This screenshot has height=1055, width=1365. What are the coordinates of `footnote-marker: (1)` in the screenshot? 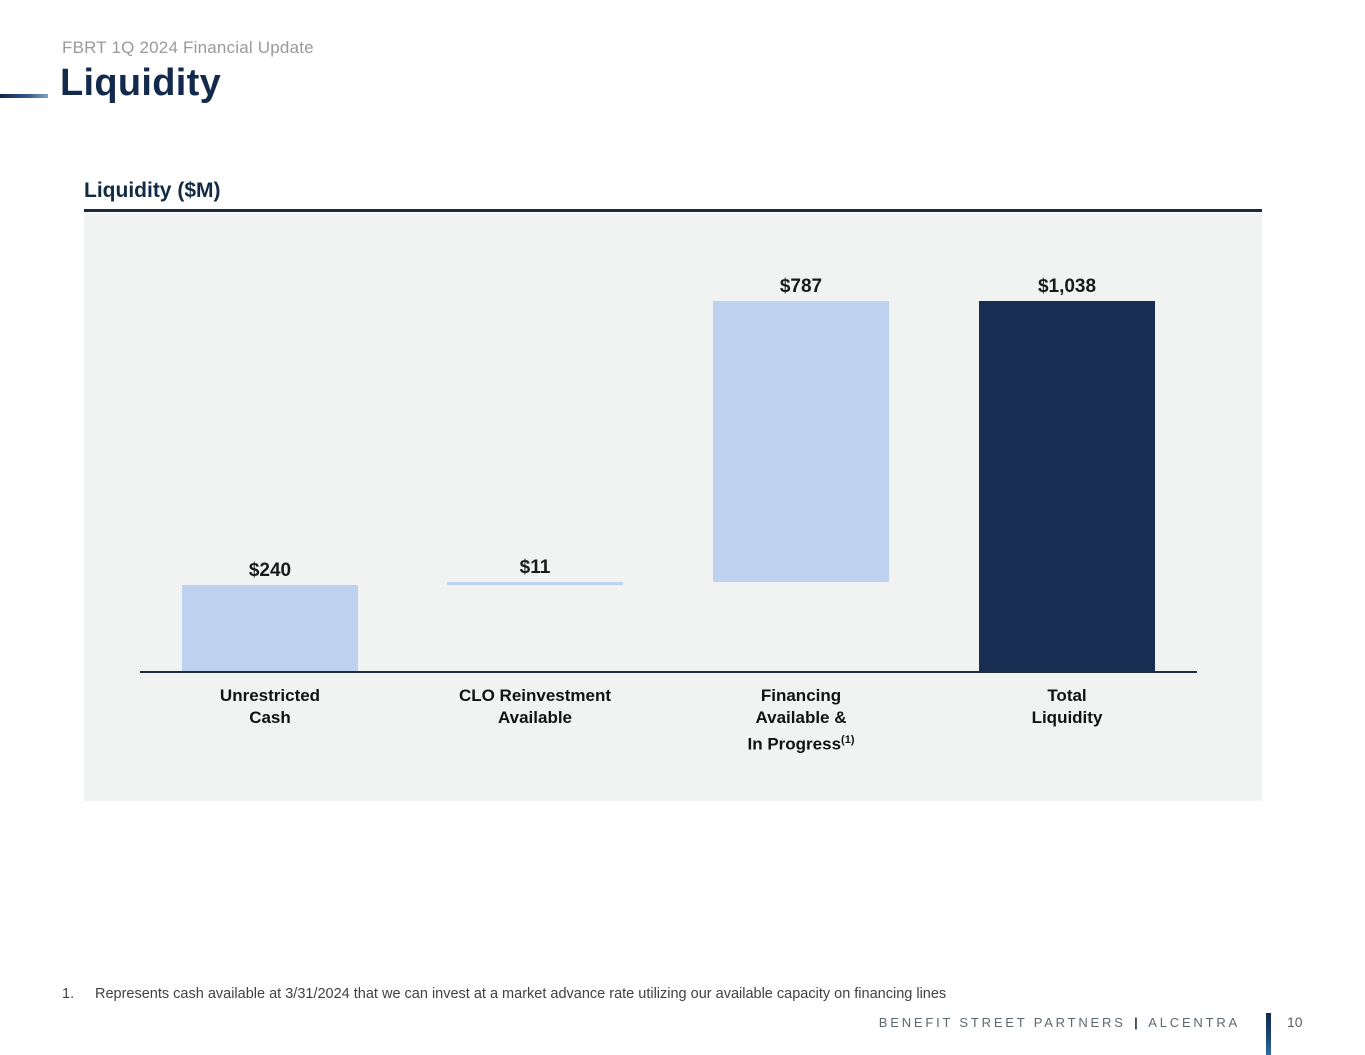 It's located at (848, 740).